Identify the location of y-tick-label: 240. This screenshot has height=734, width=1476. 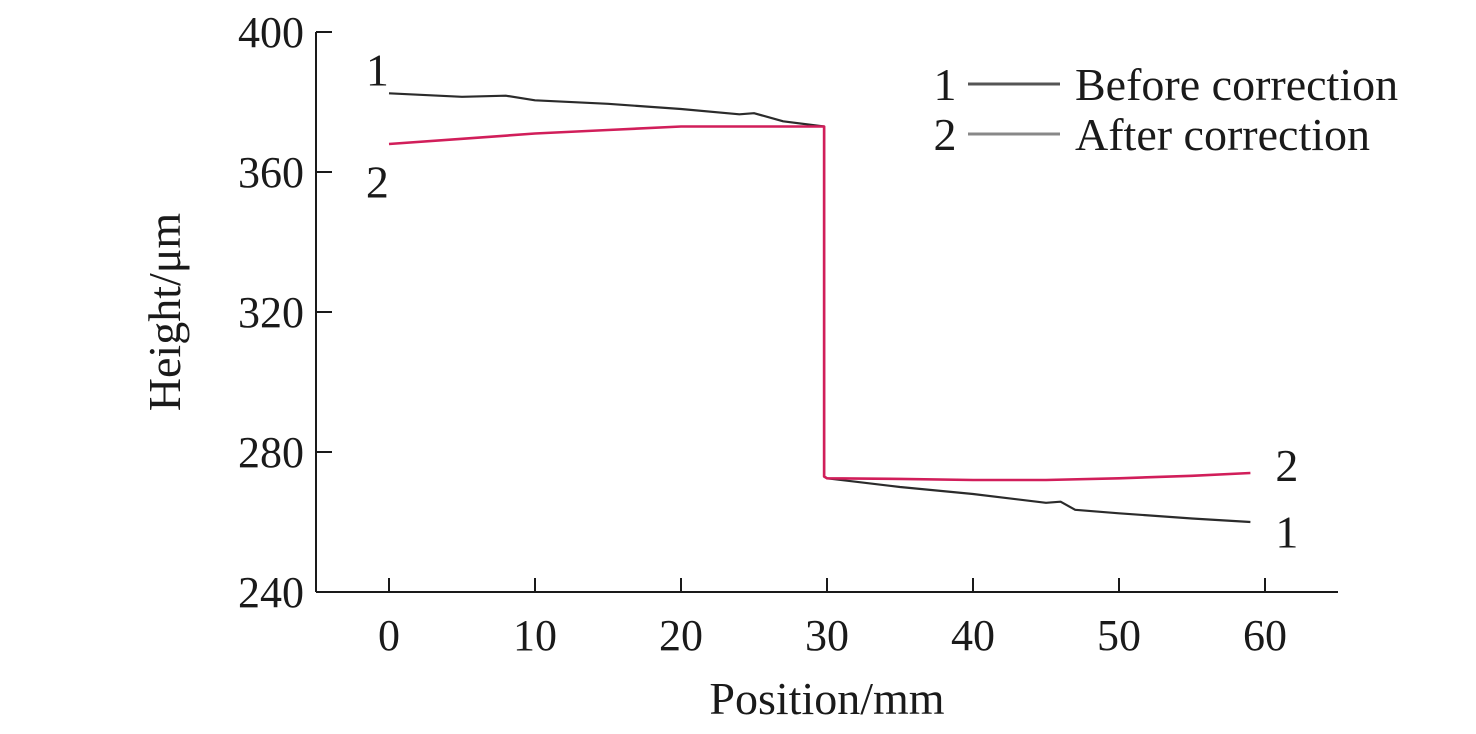
(271, 592).